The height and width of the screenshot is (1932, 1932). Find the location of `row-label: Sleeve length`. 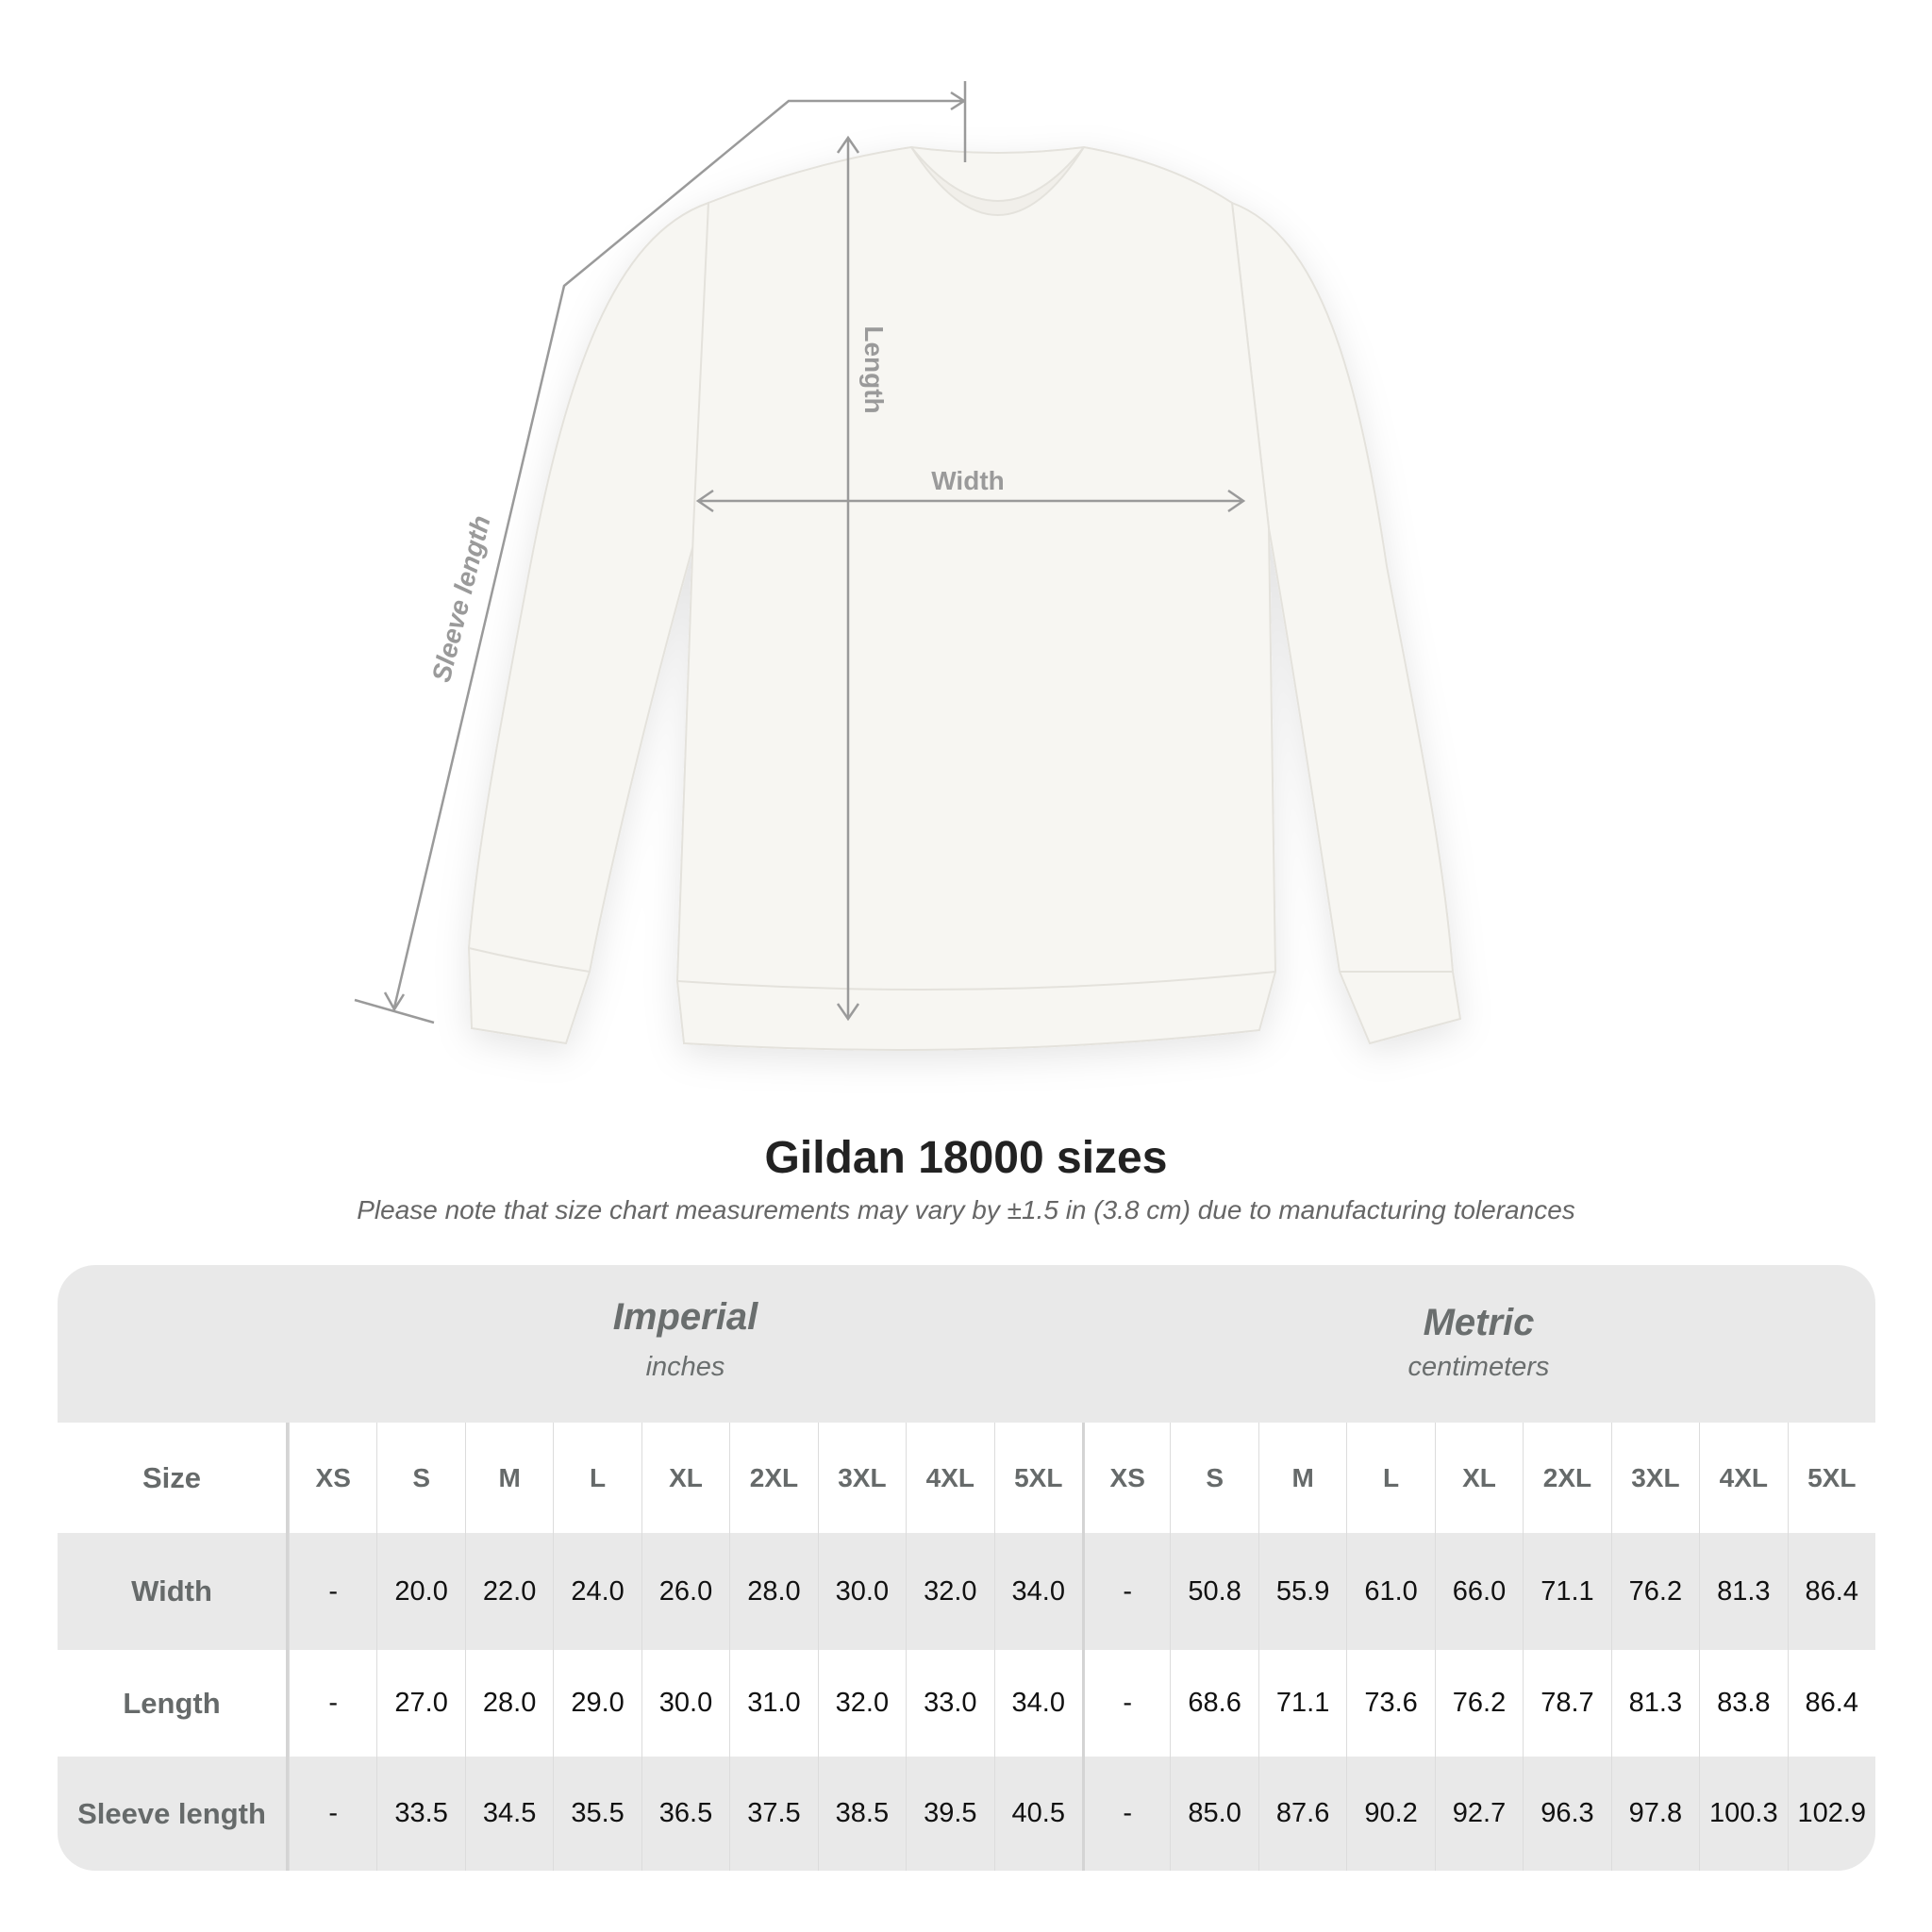

row-label: Sleeve length is located at coordinates (174, 1814).